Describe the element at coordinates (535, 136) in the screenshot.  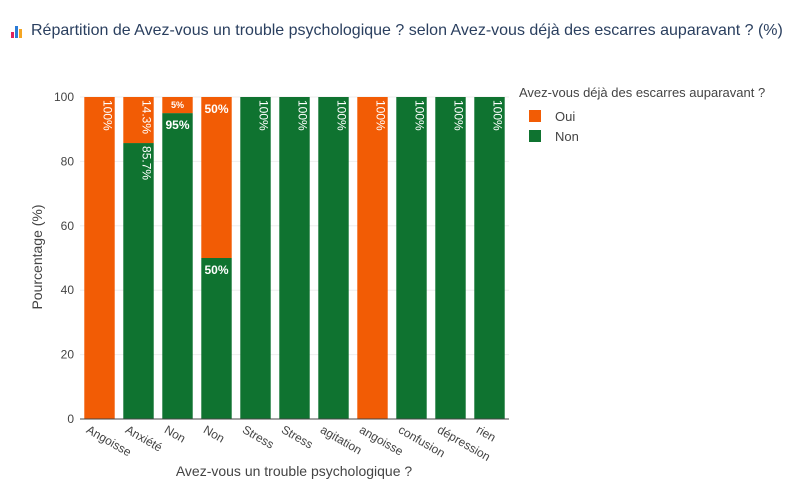
I see `legend-swatch-non` at that location.